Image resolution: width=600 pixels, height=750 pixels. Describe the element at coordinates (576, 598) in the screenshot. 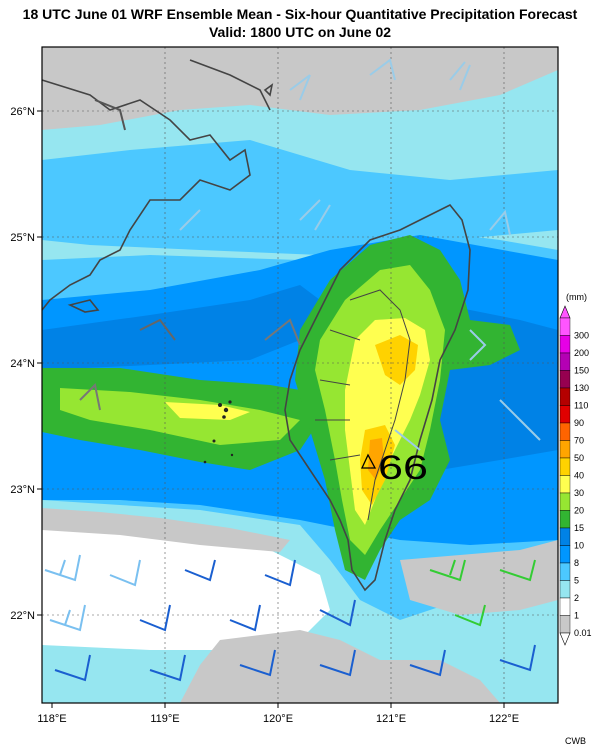

I see `legend-level-label: 2` at that location.